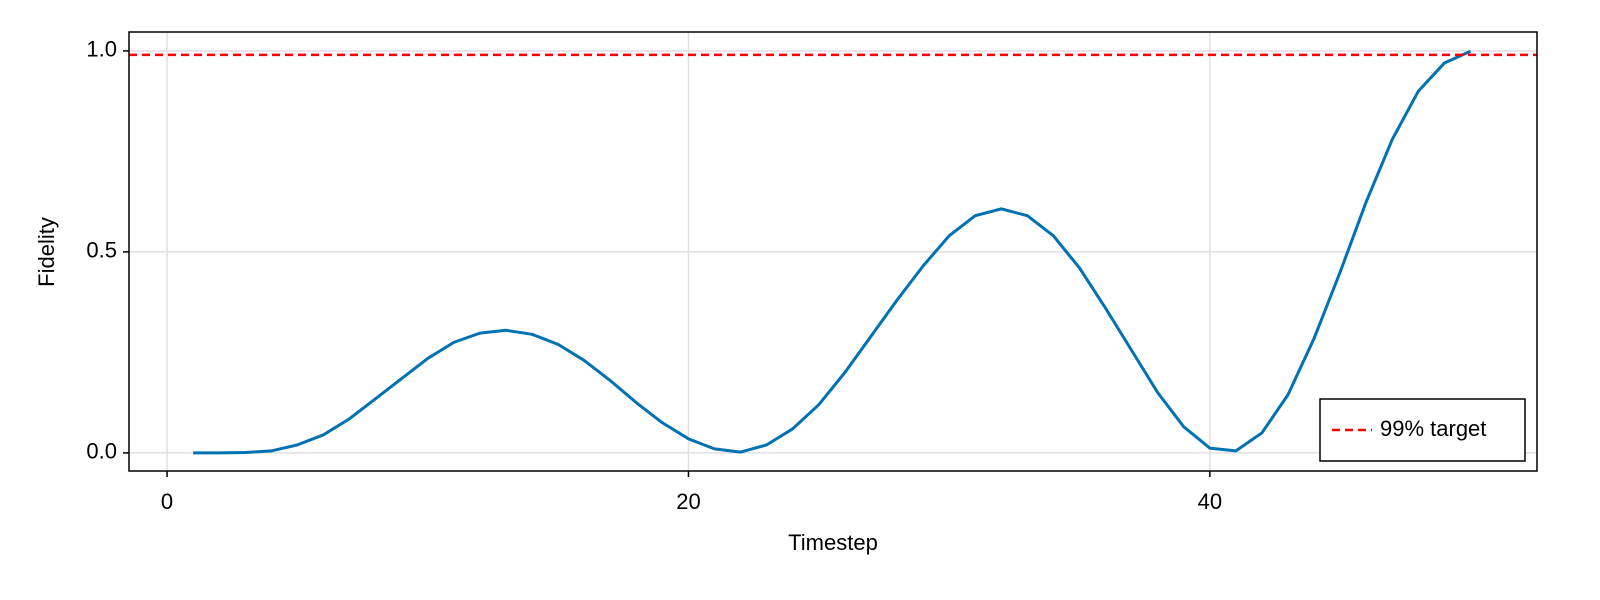 This screenshot has width=1600, height=600. Describe the element at coordinates (1210, 501) in the screenshot. I see `x-tick-label: 40` at that location.